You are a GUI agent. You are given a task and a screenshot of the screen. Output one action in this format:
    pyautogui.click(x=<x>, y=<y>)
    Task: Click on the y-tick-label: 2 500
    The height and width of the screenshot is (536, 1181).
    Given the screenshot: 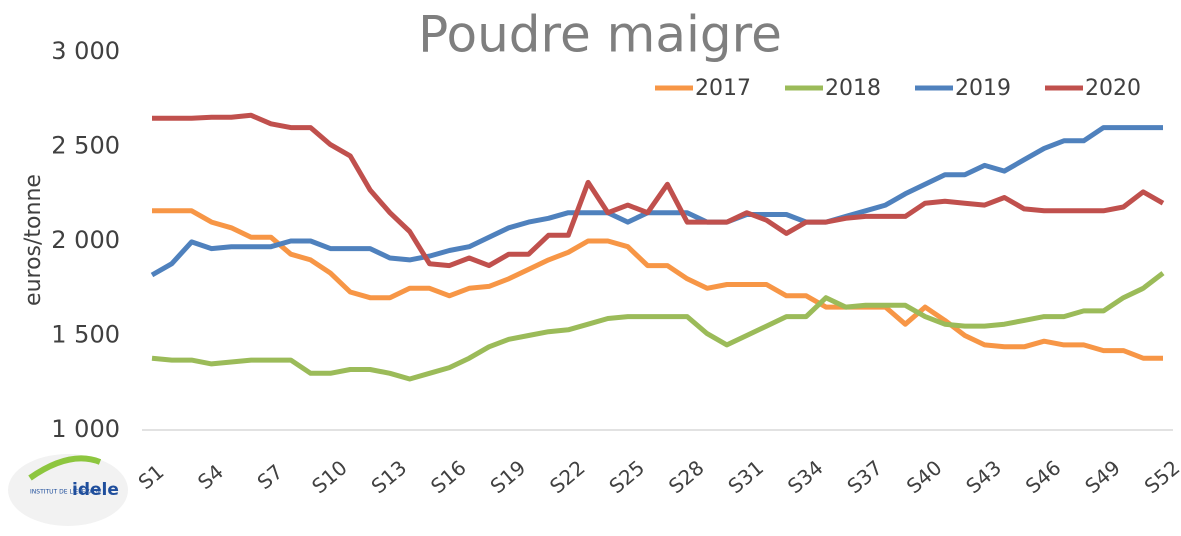 What is the action you would take?
    pyautogui.click(x=85, y=146)
    